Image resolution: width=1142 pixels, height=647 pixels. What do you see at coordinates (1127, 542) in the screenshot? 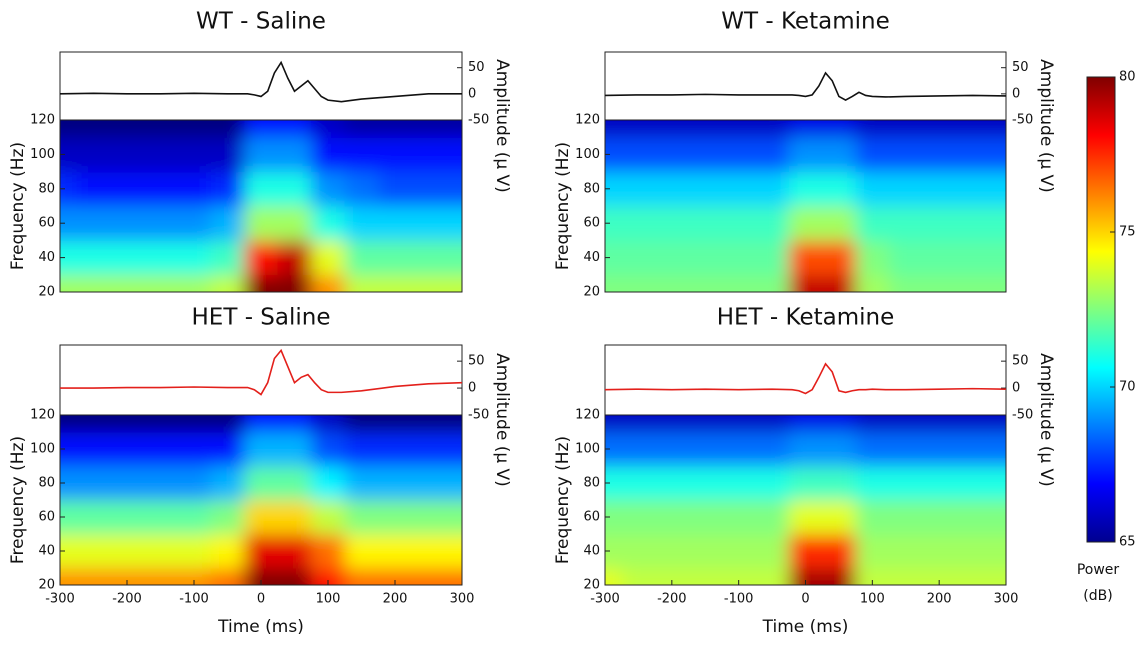
I see `colorbar-tick-label: 65` at bounding box center [1127, 542].